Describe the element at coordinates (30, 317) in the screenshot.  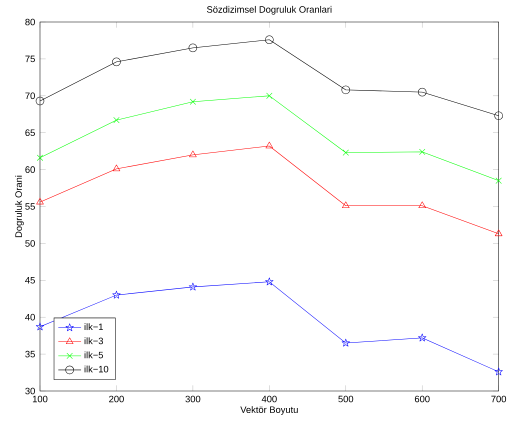
I see `y-tick-label: 40` at that location.